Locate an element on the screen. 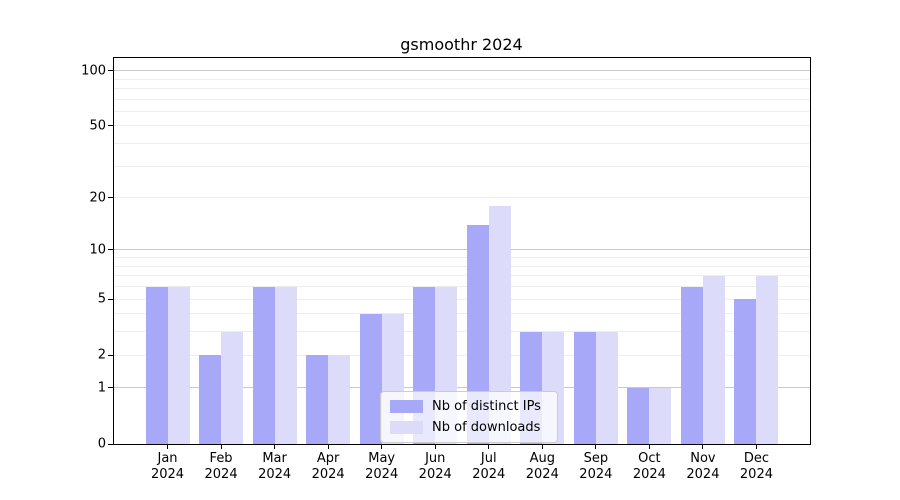 This screenshot has height=500, width=900. y-tick-label: 100 is located at coordinates (93, 71).